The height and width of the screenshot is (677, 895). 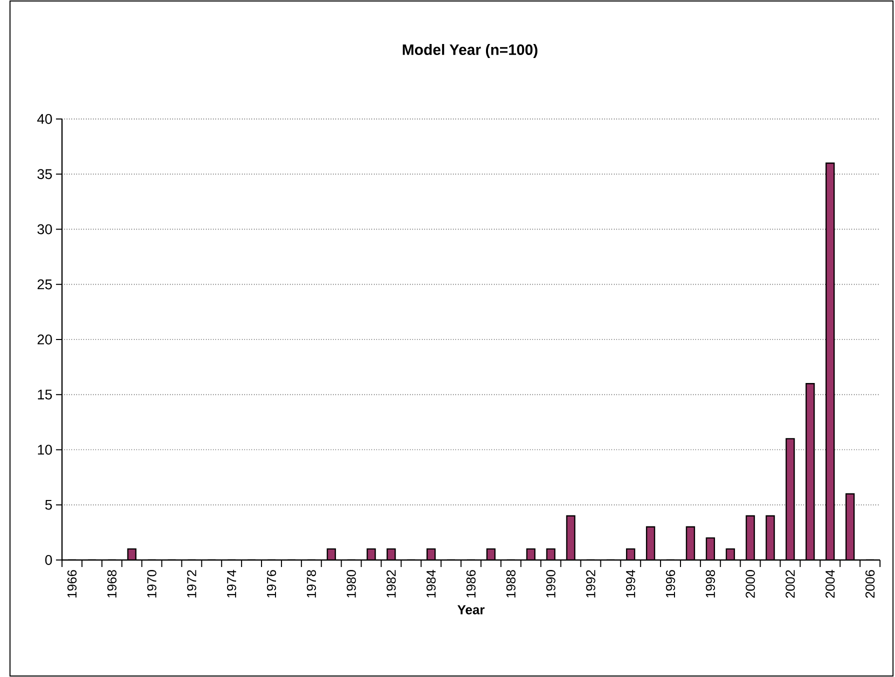 I want to click on y-tick-label: 20, so click(x=45, y=339).